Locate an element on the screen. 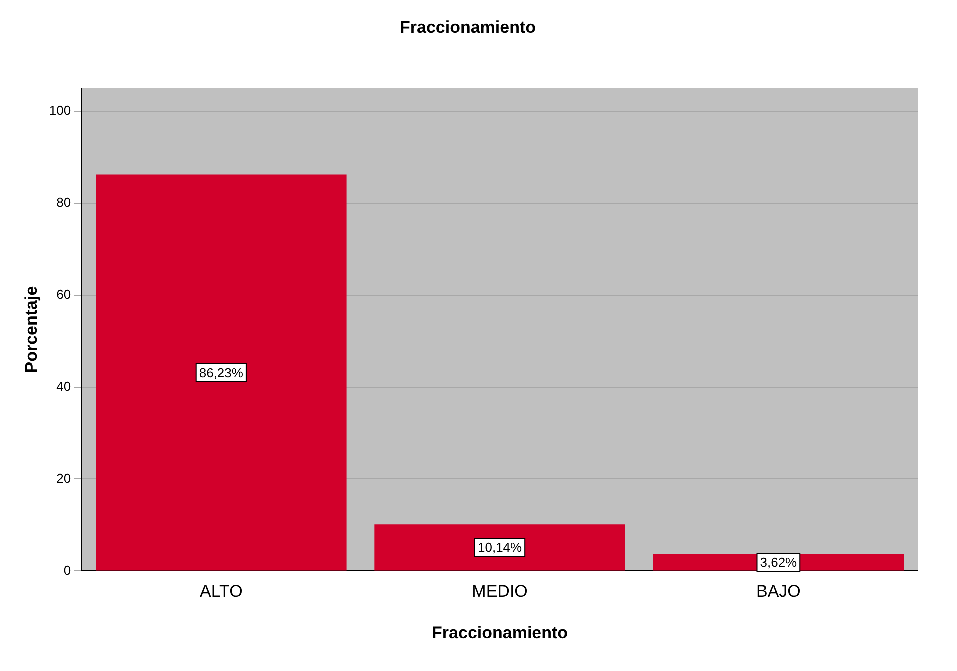  y-tick-label: 40 is located at coordinates (64, 386).